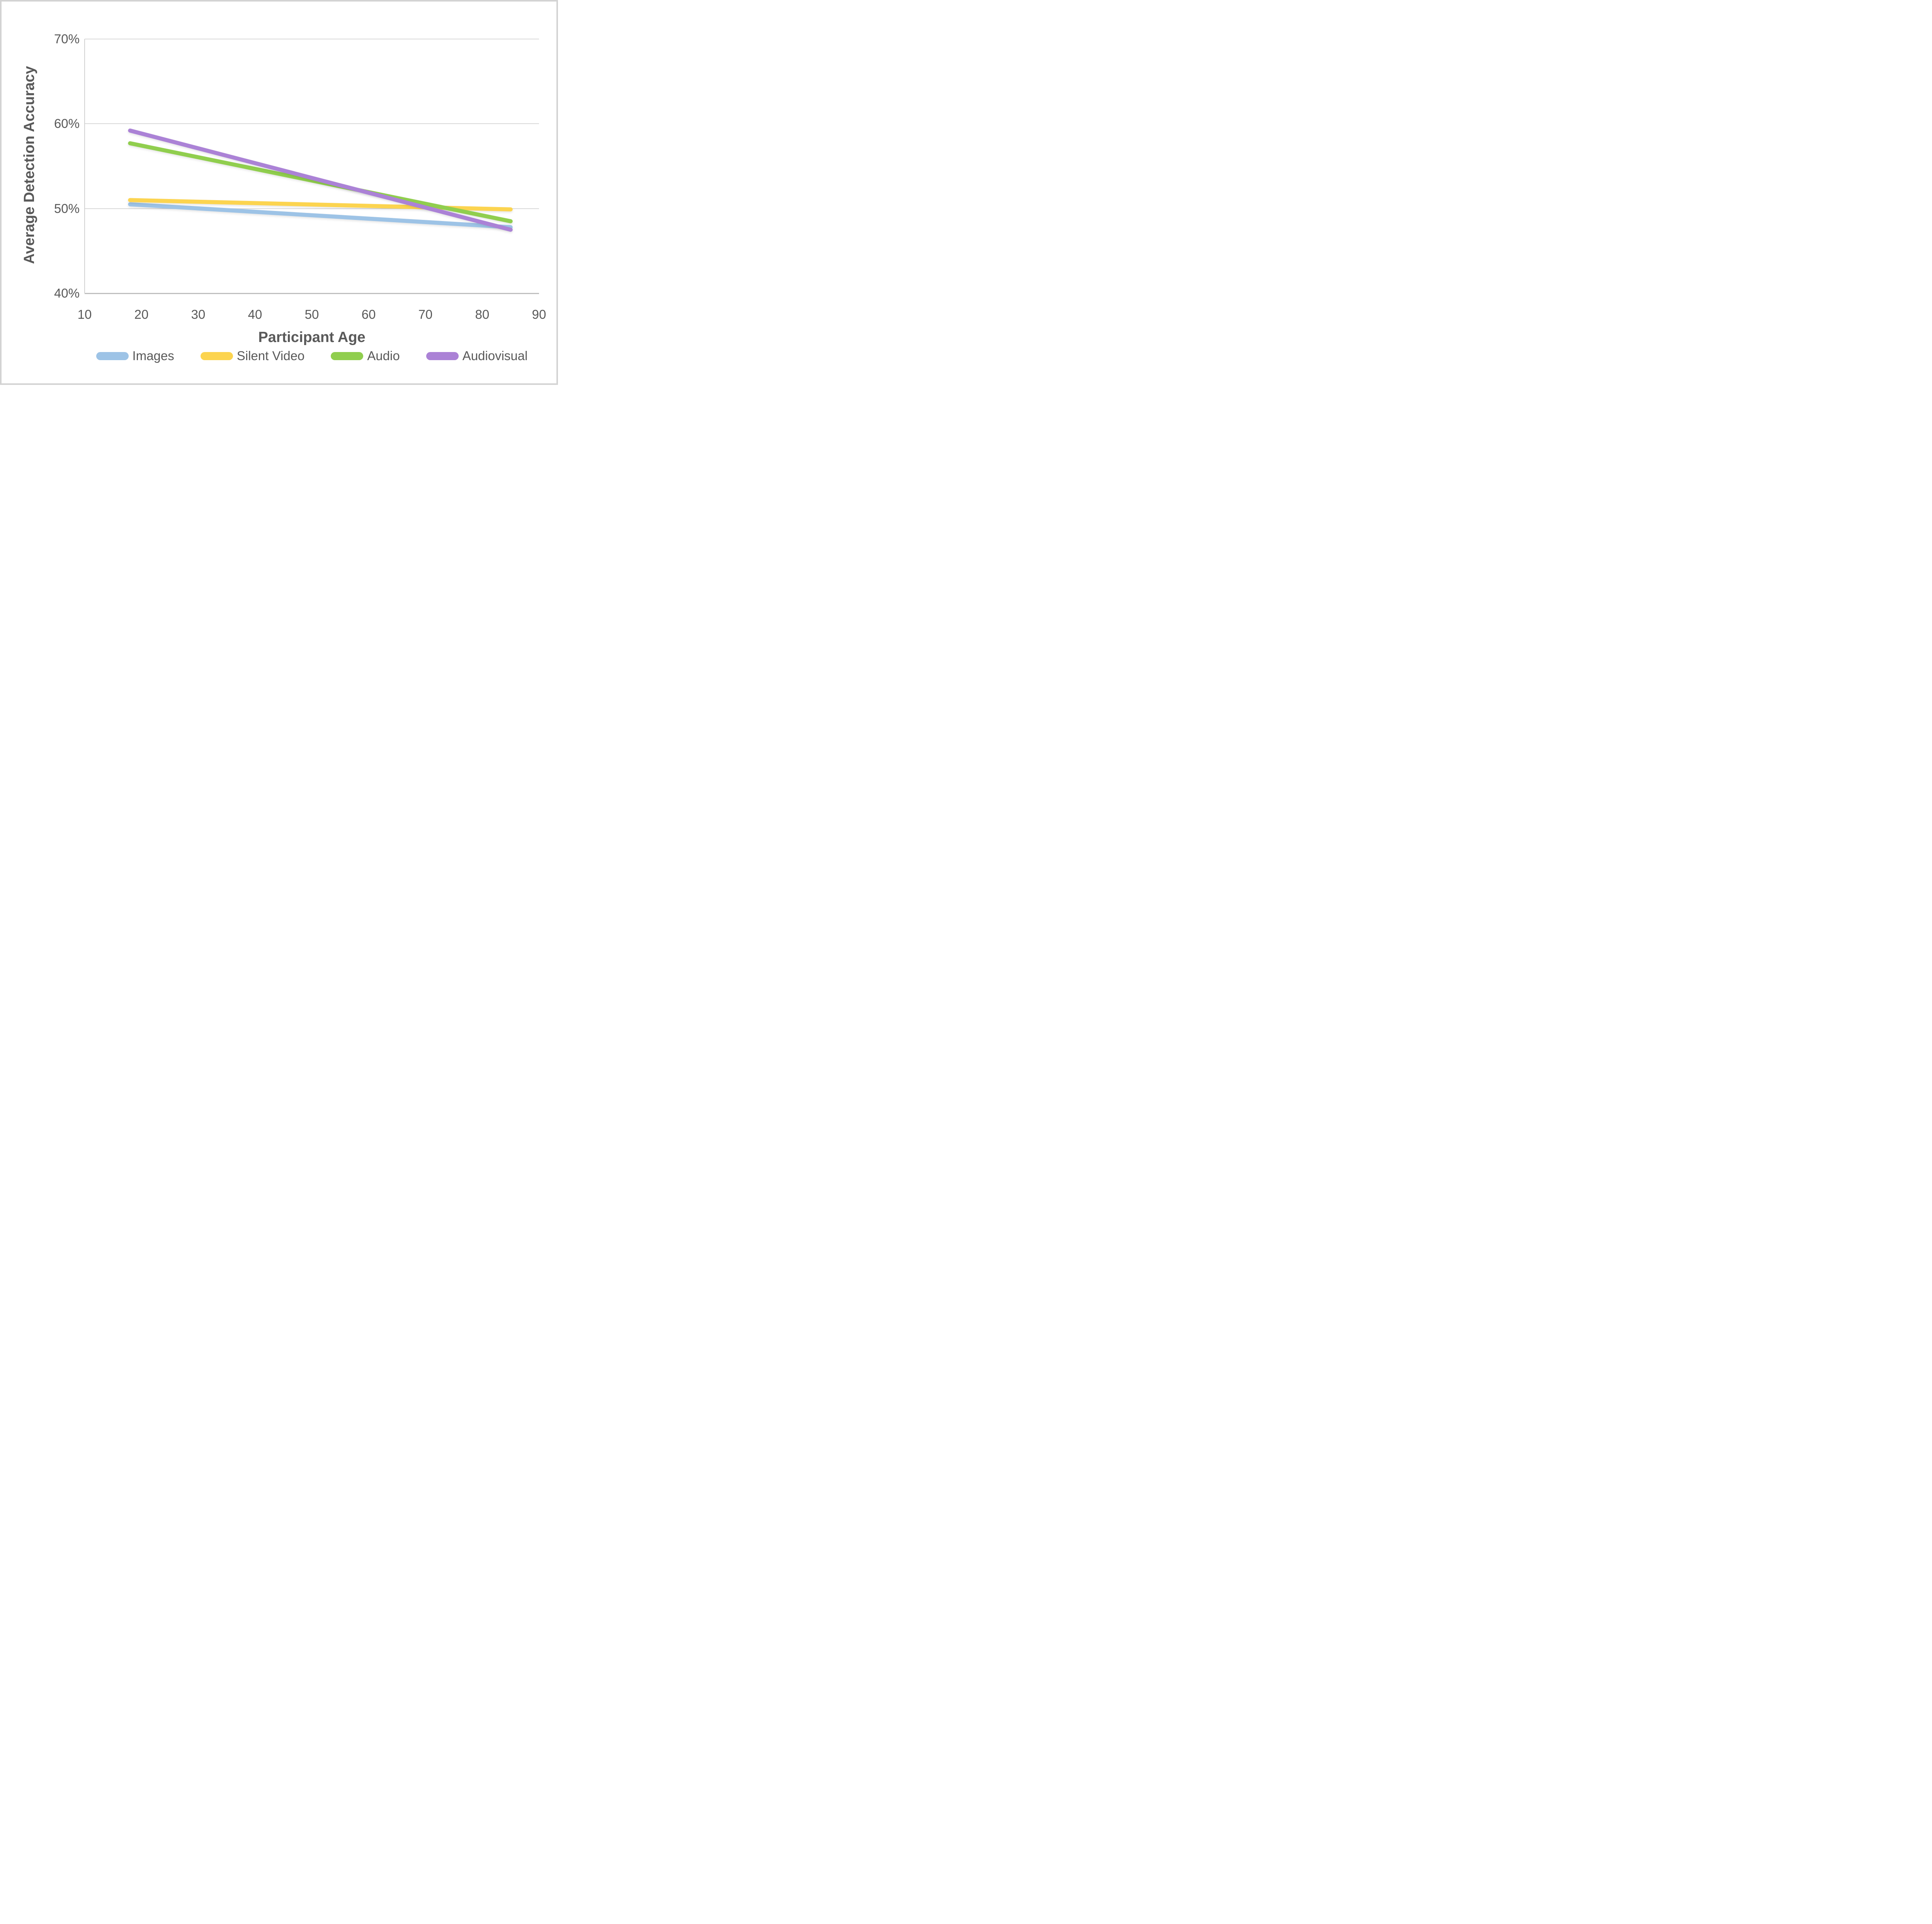 The height and width of the screenshot is (1924, 1932). What do you see at coordinates (271, 356) in the screenshot?
I see `legend-label-silent-video: Silent Video` at bounding box center [271, 356].